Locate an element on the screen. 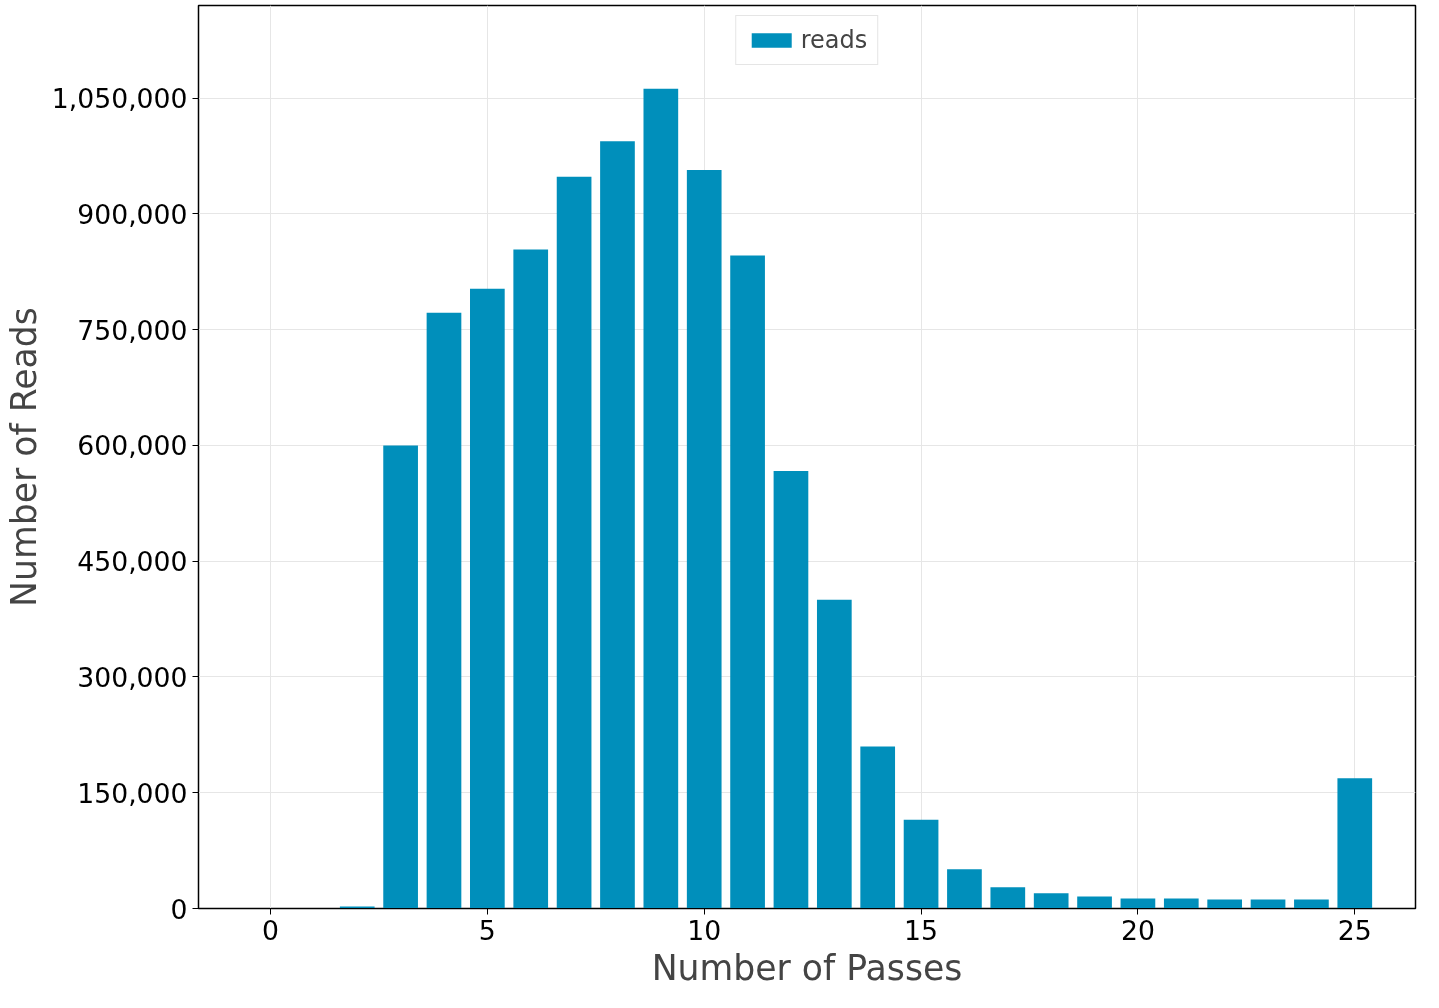 Image resolution: width=1439 pixels, height=1008 pixels. y-axis-title: Number of Reads is located at coordinates (23, 457).